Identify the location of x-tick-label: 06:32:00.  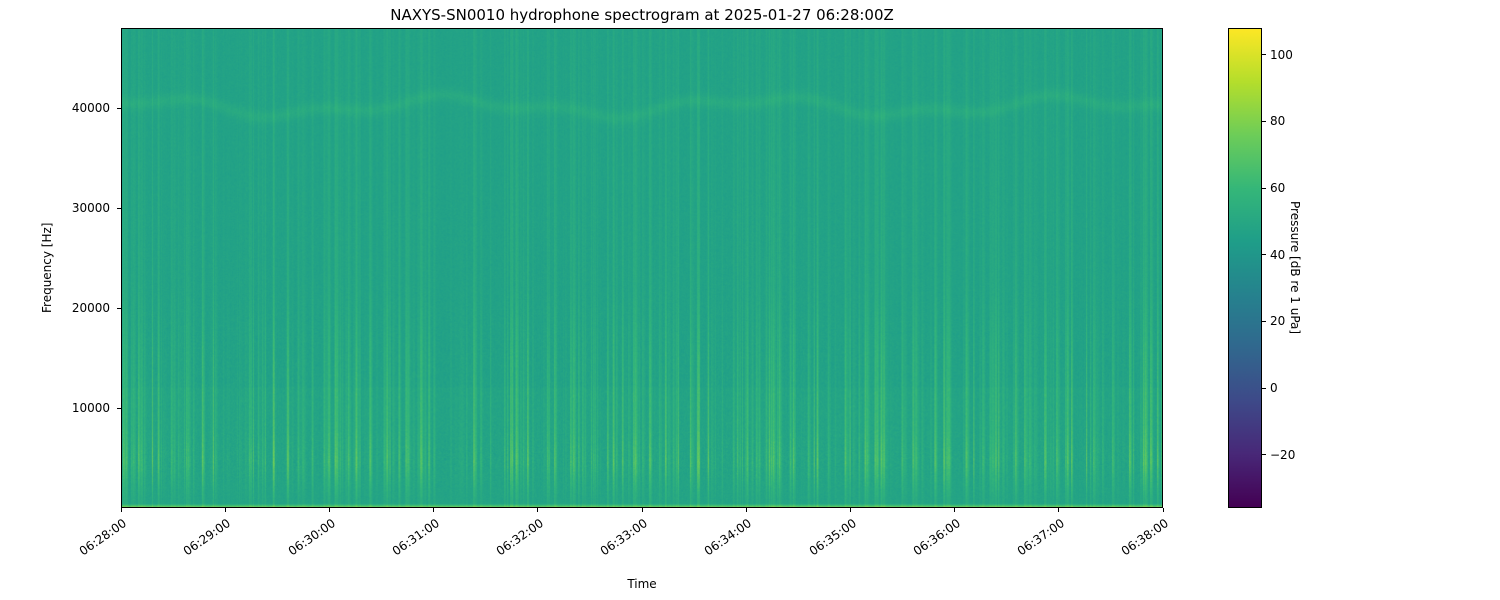
(519, 537).